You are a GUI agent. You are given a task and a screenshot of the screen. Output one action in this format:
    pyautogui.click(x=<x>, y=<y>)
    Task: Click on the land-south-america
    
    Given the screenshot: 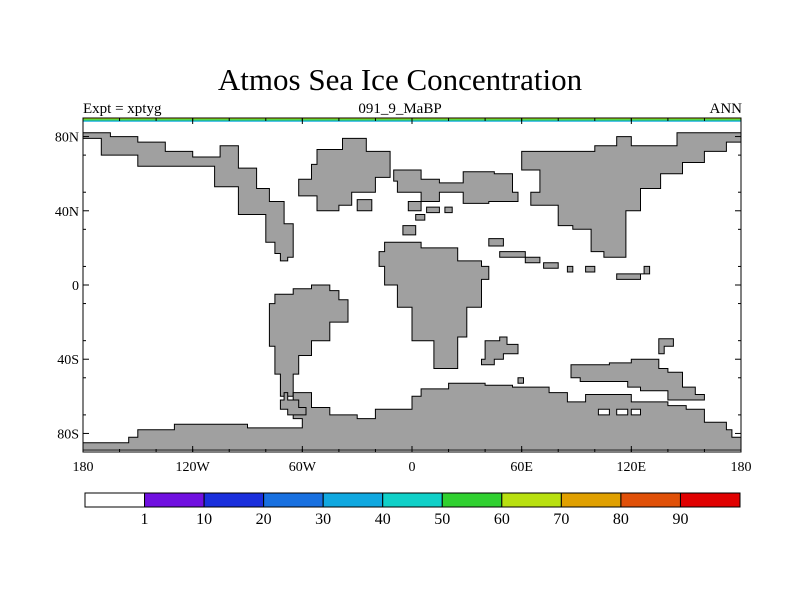 What is the action you would take?
    pyautogui.click(x=308, y=340)
    